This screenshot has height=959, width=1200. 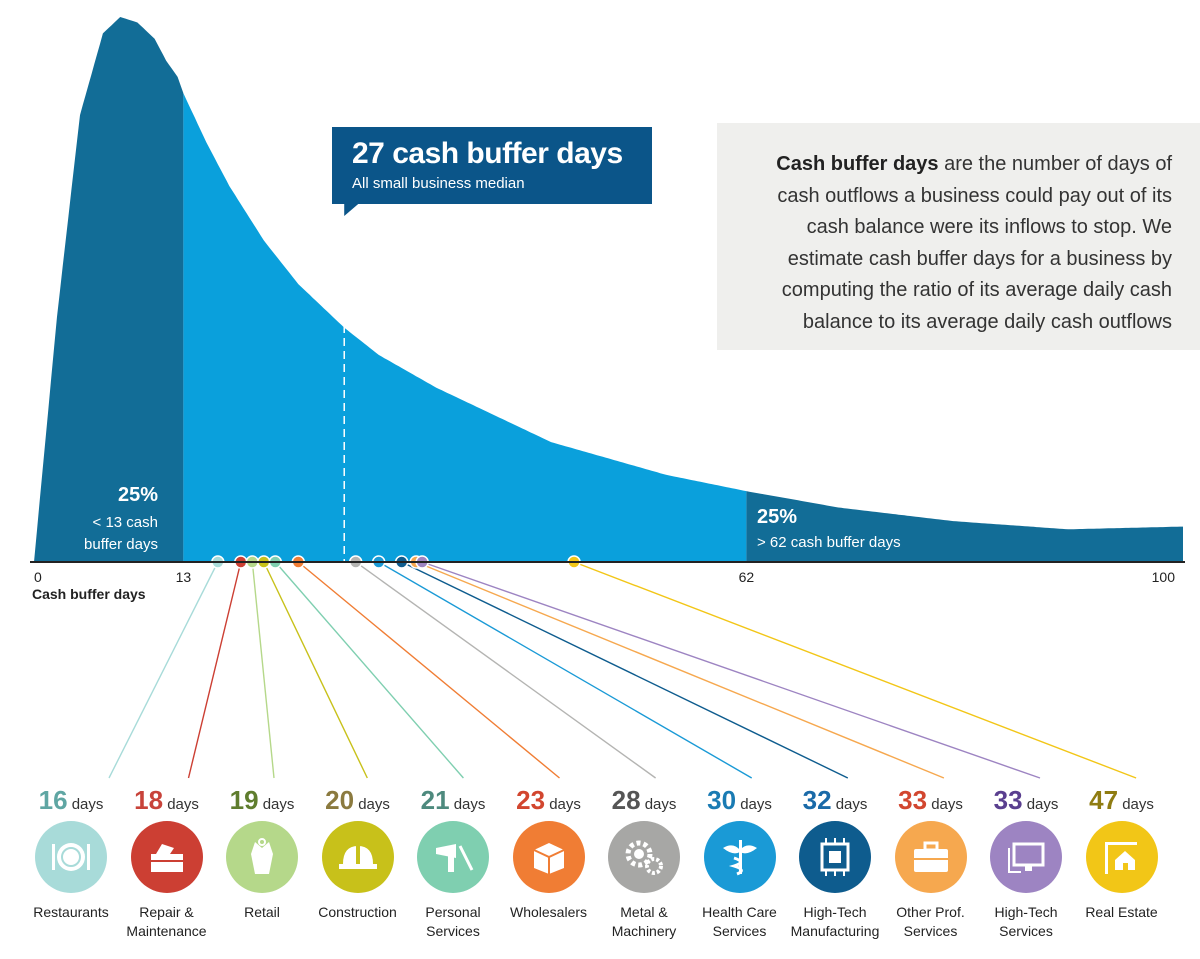 I want to click on industry-name: Personal Services, so click(x=453, y=922).